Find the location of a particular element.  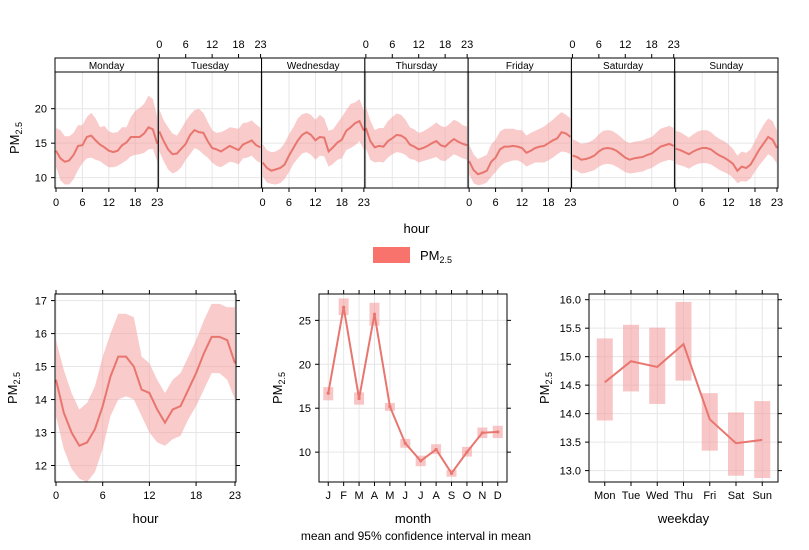

y-tick-label: 25 is located at coordinates (305, 321).